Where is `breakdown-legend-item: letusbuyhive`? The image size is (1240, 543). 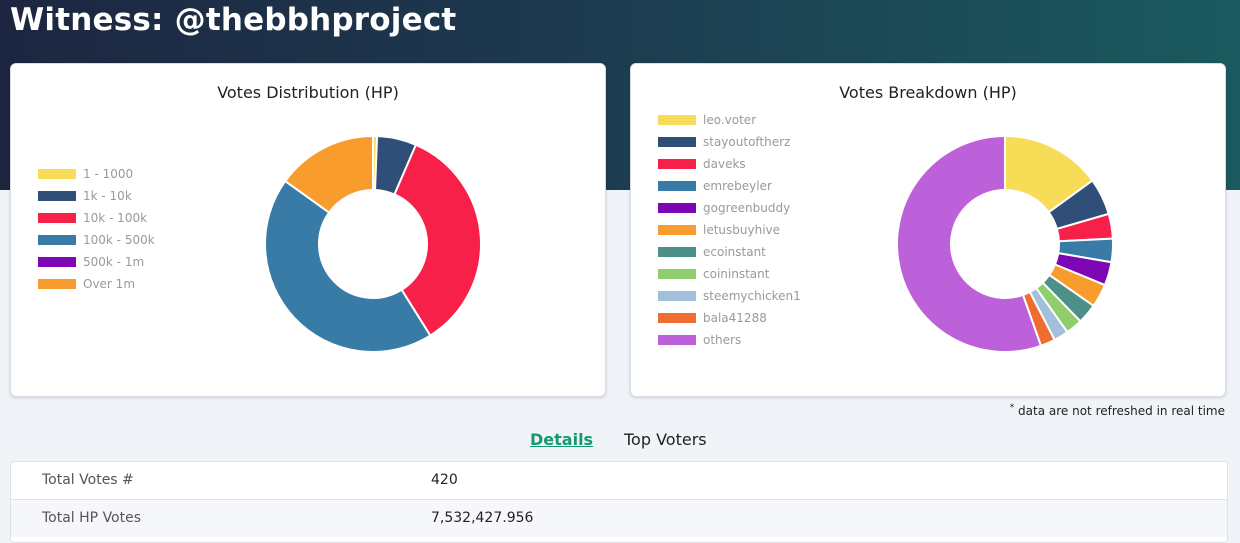
breakdown-legend-item: letusbuyhive is located at coordinates (729, 230).